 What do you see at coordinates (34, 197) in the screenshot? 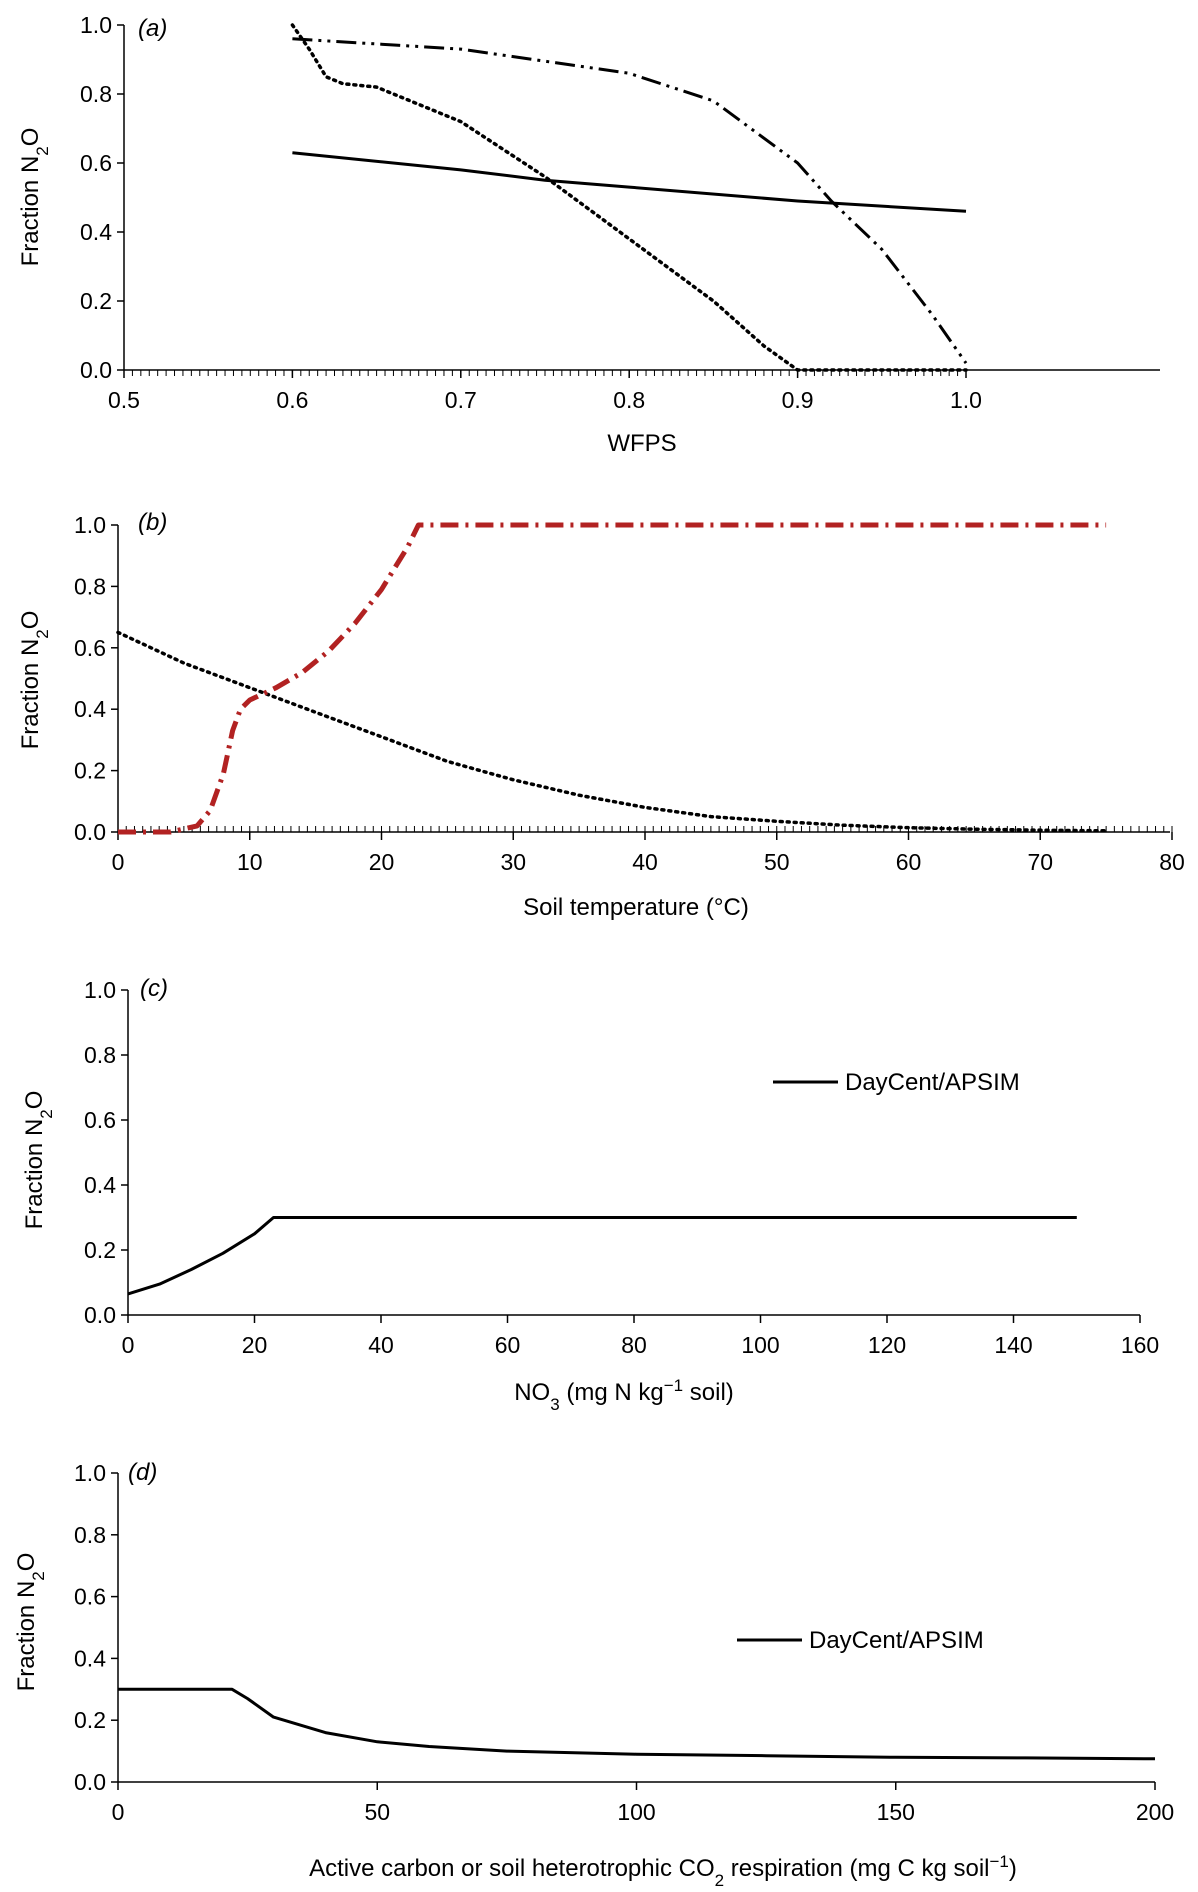
I see `y-axis-title-a: Fraction N2O` at bounding box center [34, 197].